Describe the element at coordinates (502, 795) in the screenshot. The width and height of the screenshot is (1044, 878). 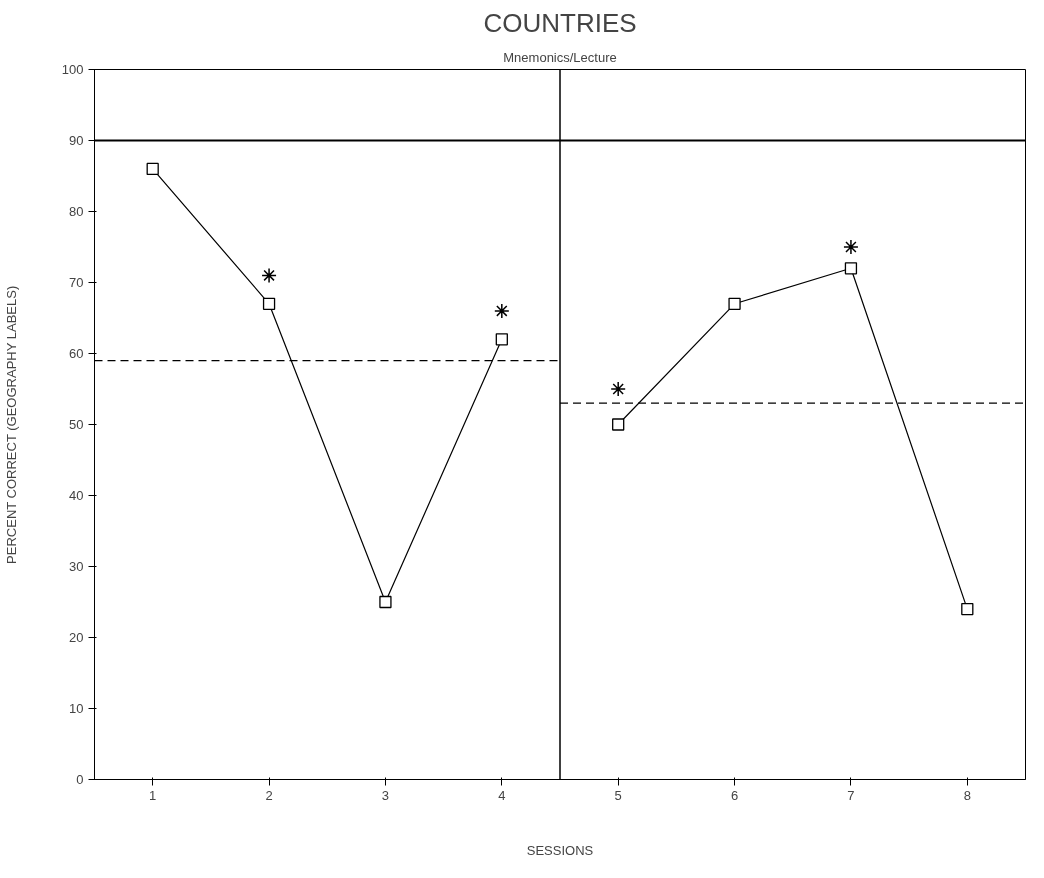
I see `x-tick-label: 4` at that location.